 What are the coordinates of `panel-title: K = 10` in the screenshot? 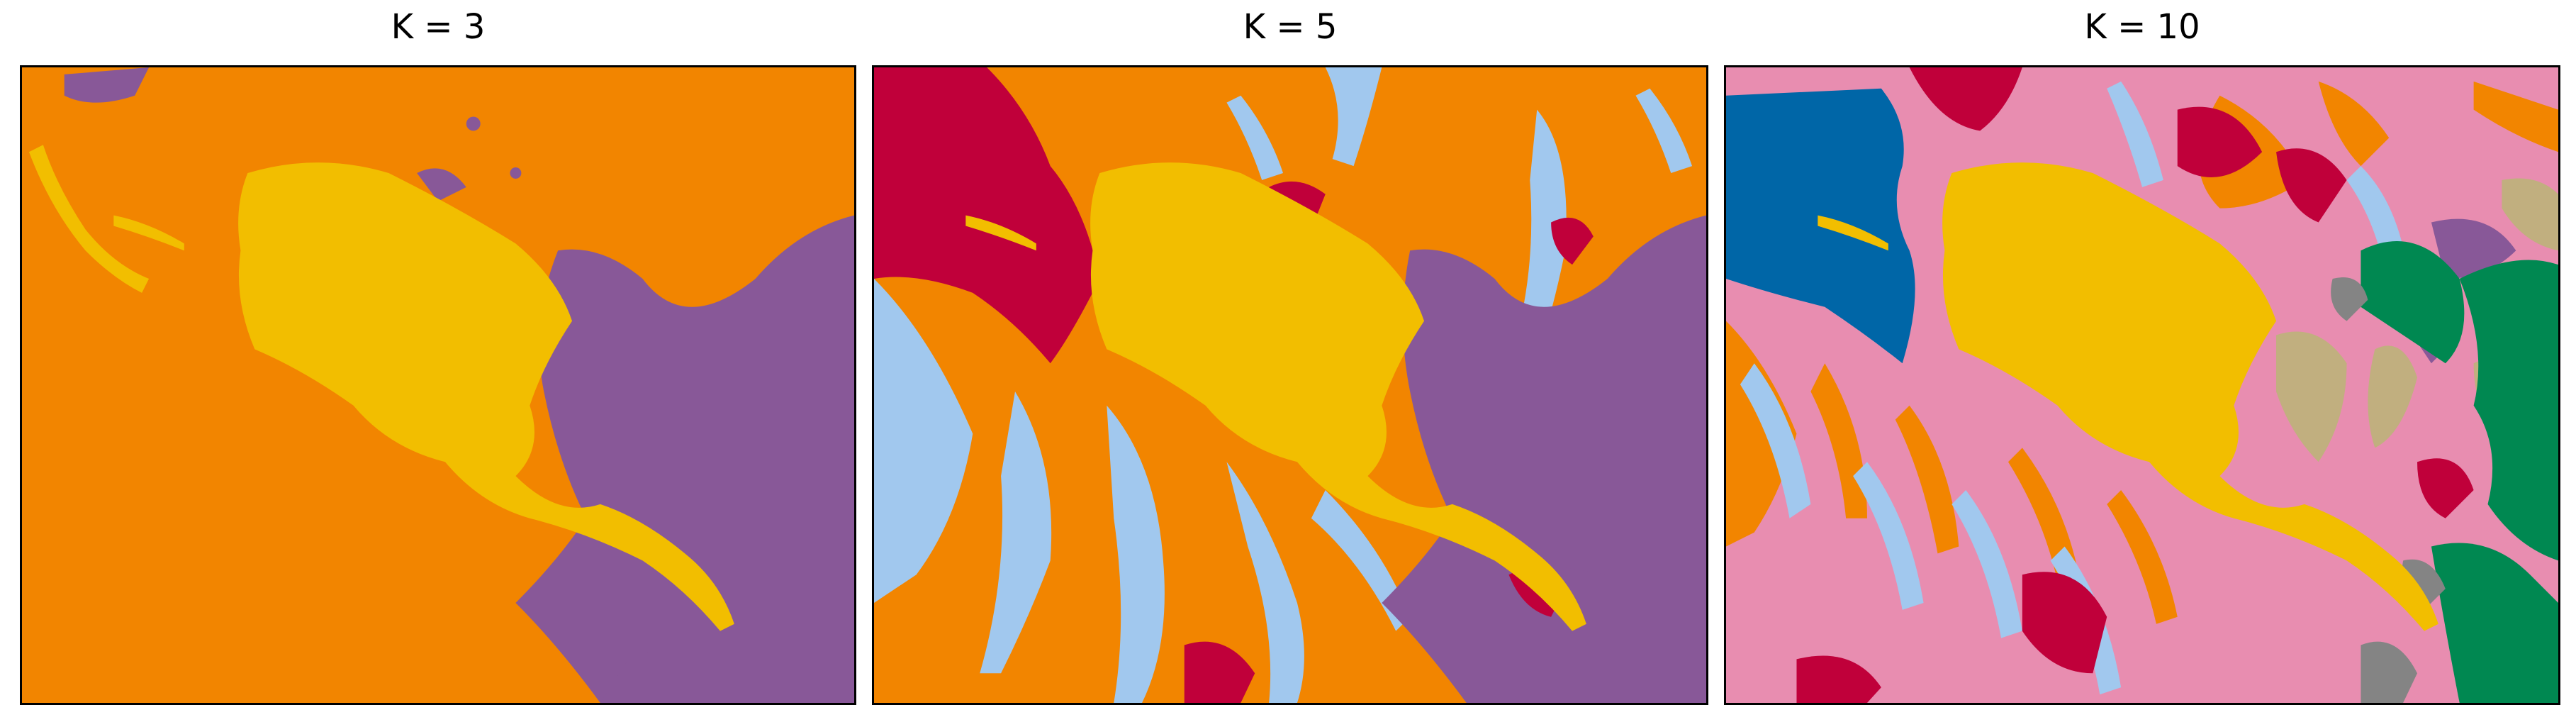 It's located at (2142, 27).